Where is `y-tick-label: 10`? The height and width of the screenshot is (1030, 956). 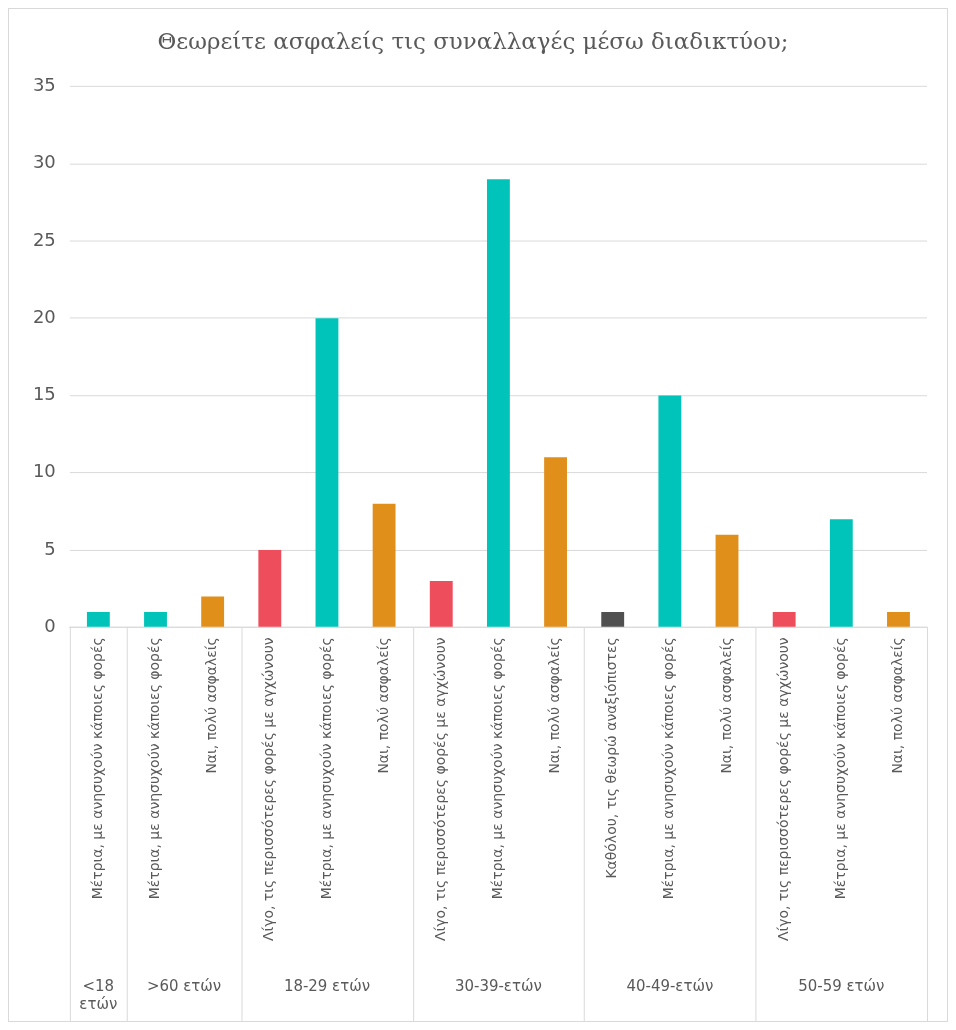 y-tick-label: 10 is located at coordinates (44, 471).